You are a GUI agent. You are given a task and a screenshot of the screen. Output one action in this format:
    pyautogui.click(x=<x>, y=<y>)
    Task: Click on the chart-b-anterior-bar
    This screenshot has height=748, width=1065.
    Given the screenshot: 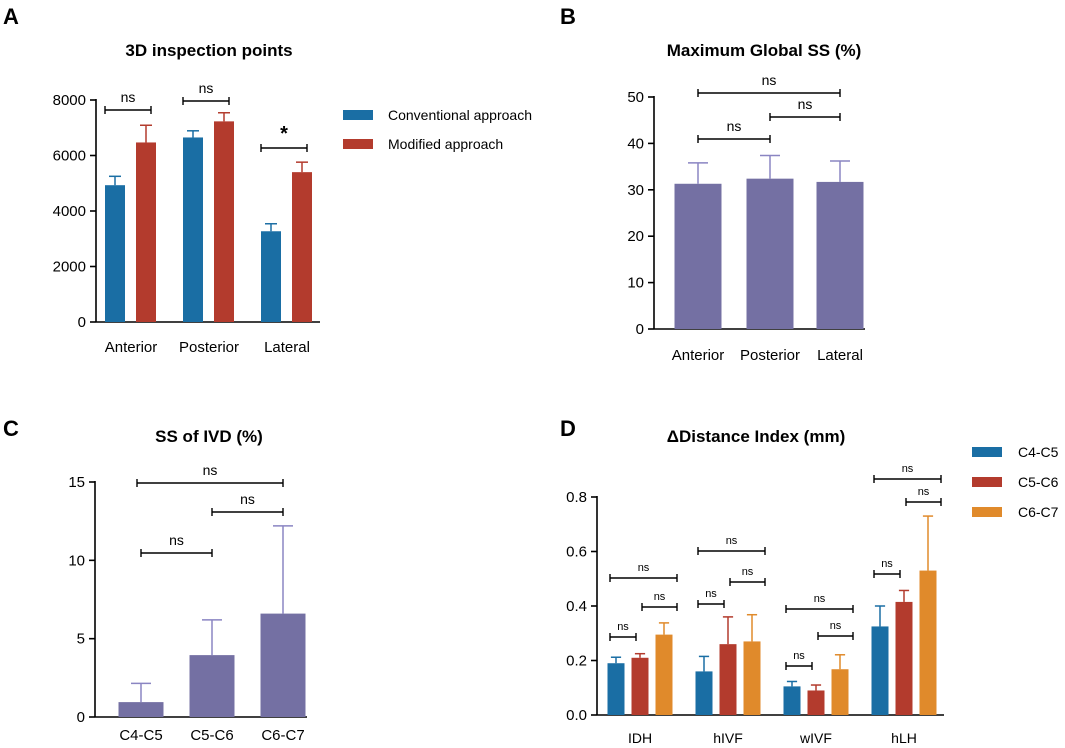 What is the action you would take?
    pyautogui.click(x=698, y=256)
    